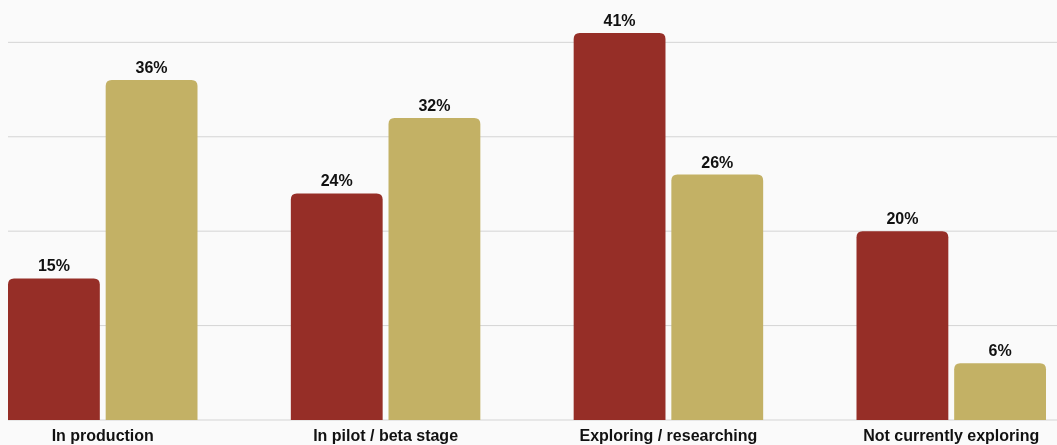  Describe the element at coordinates (619, 20) in the screenshot. I see `data-label: 41%` at that location.